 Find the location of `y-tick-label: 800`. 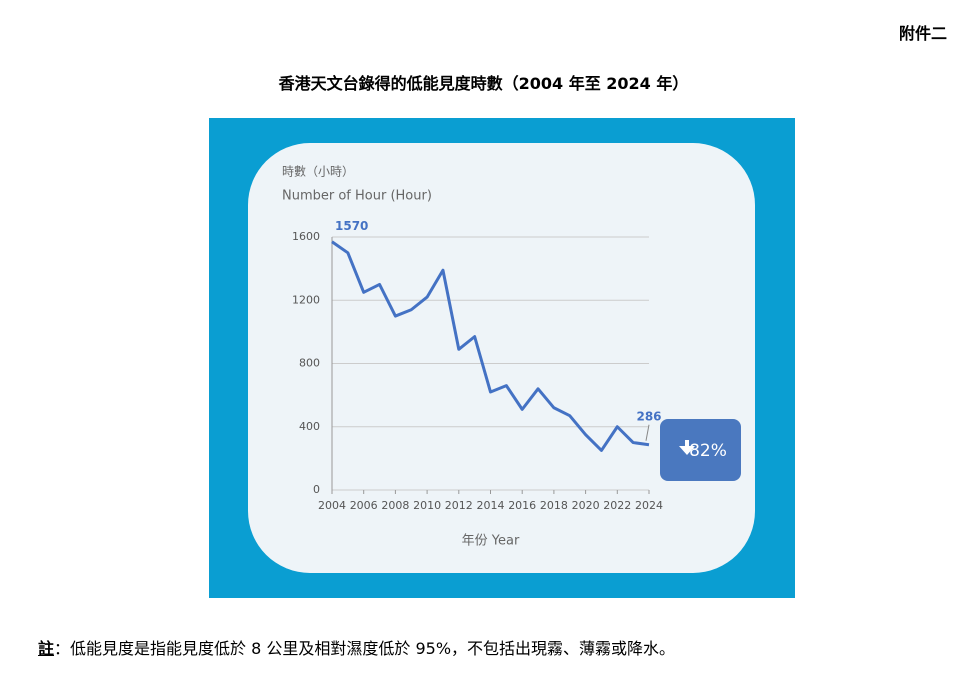

y-tick-label: 800 is located at coordinates (309, 363).